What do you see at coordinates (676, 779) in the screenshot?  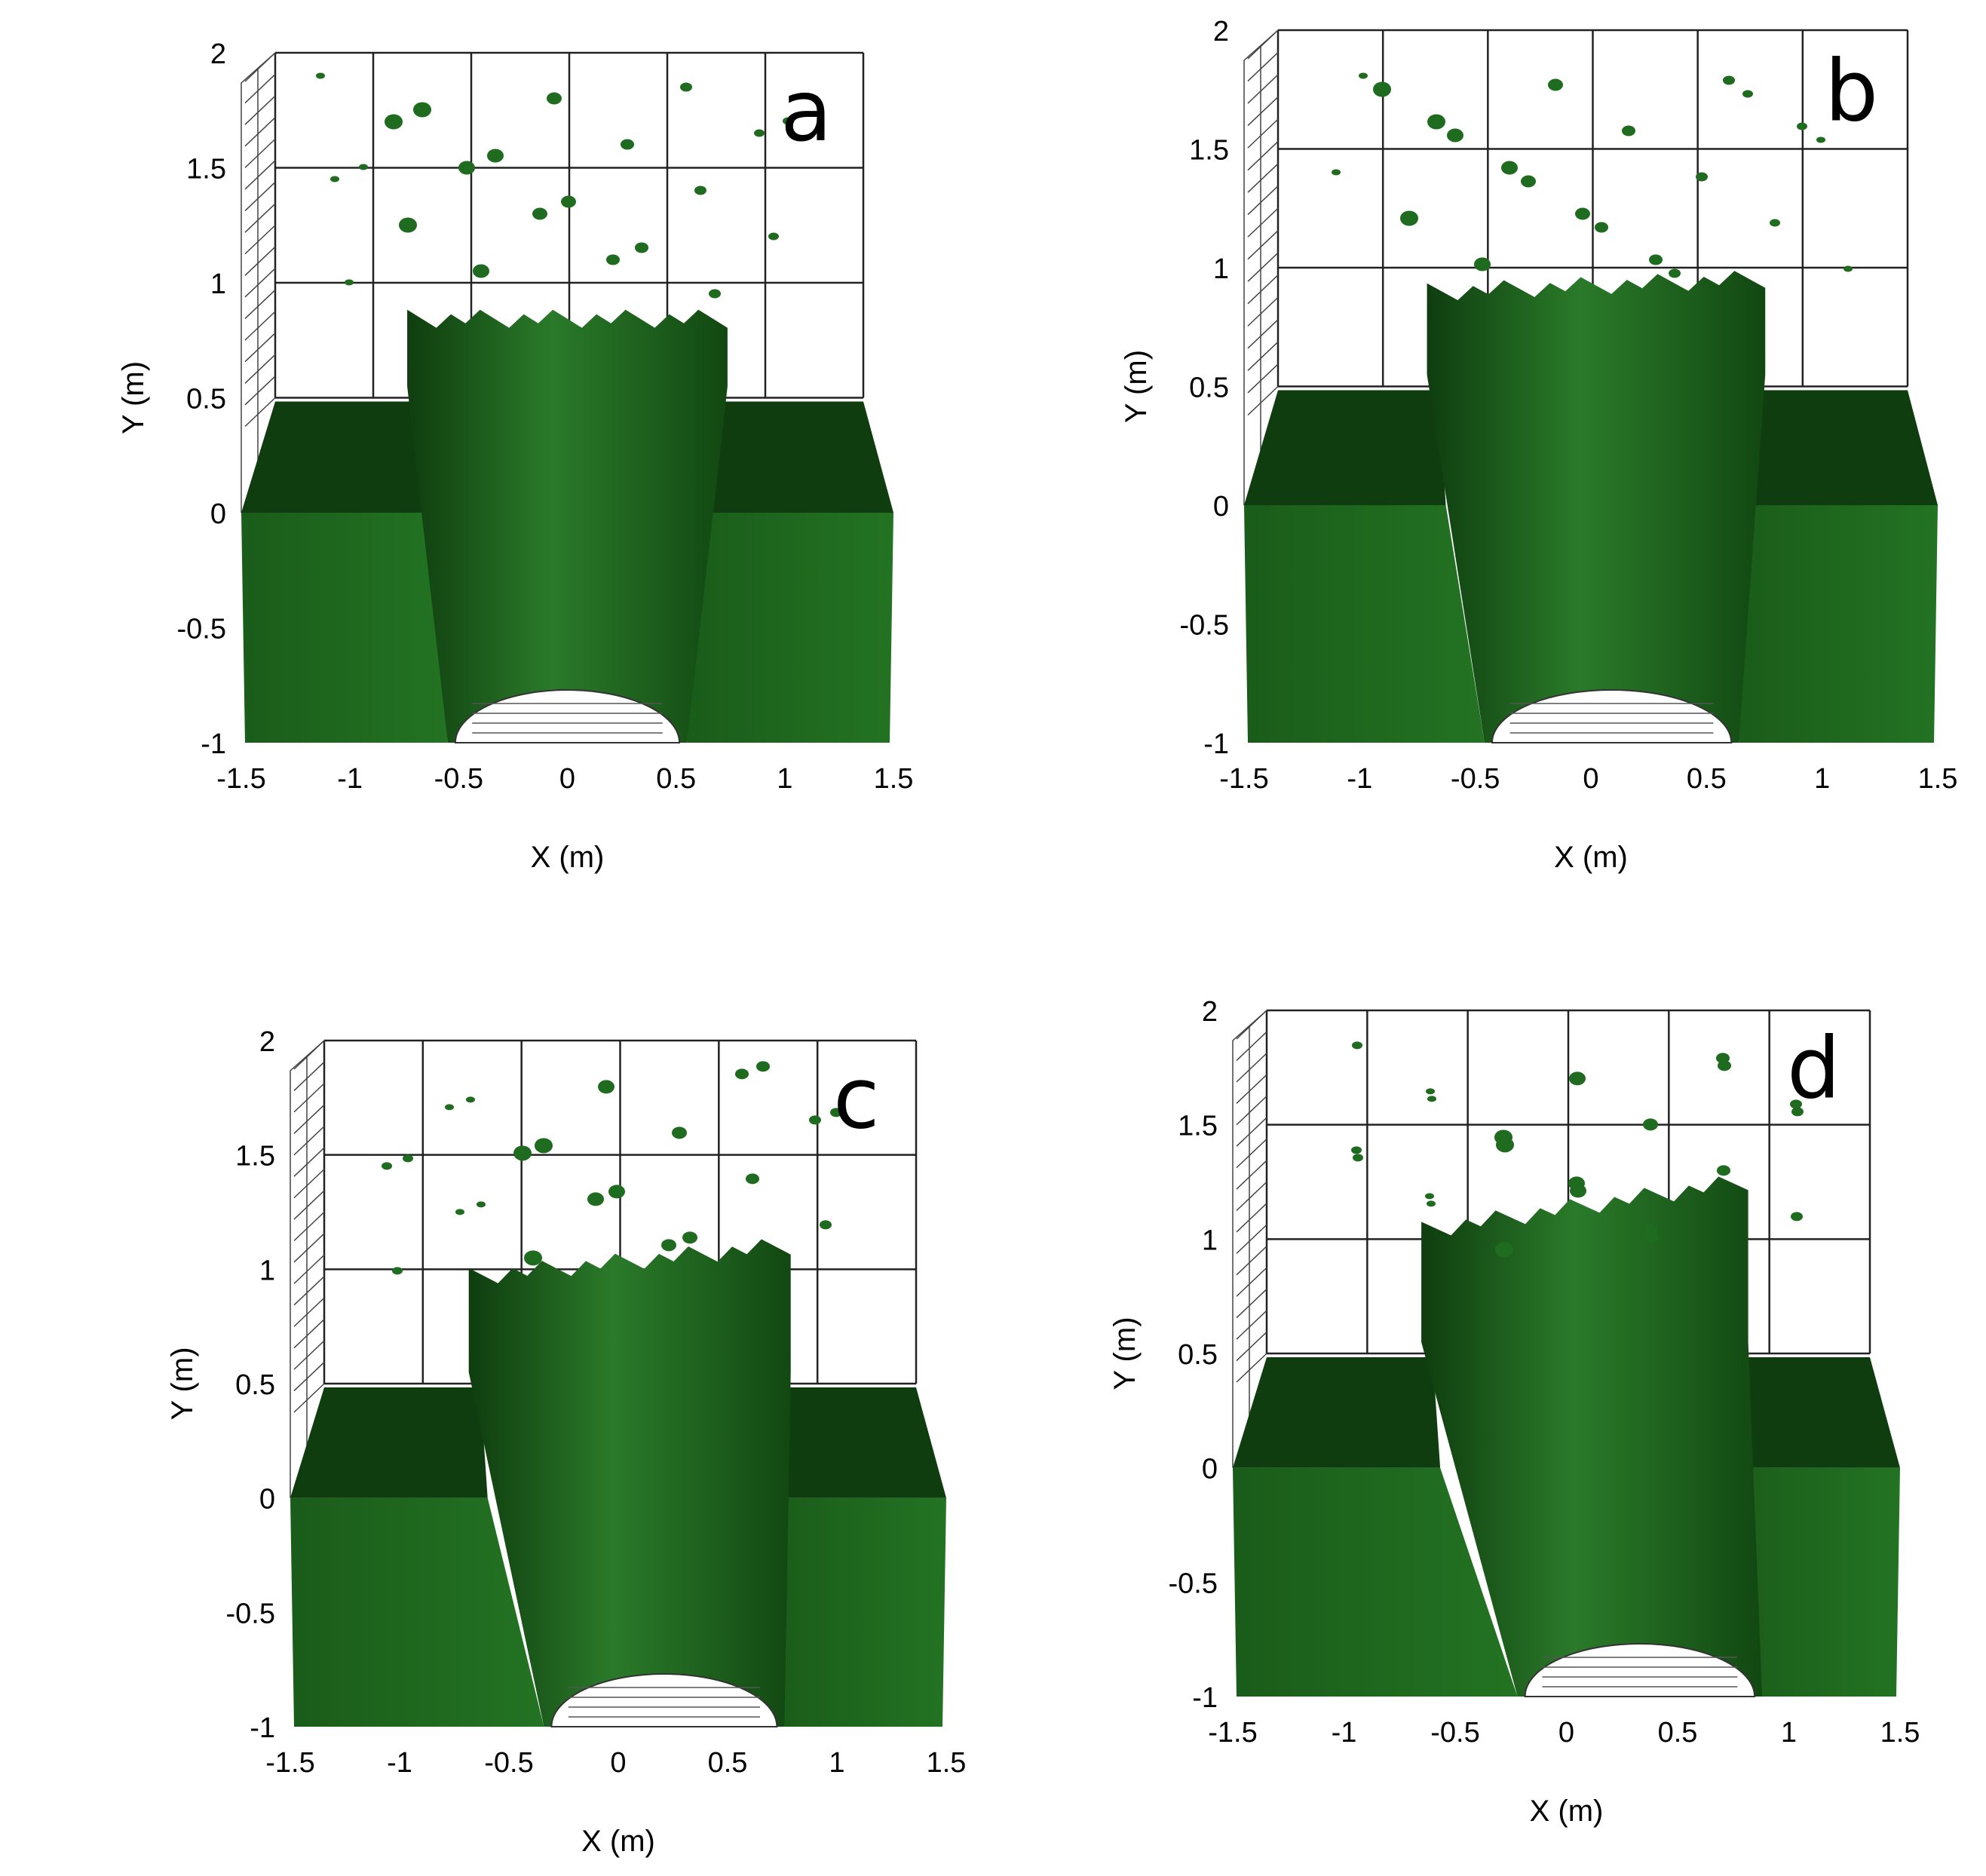 I see `x-tick-label: 0.5` at bounding box center [676, 779].